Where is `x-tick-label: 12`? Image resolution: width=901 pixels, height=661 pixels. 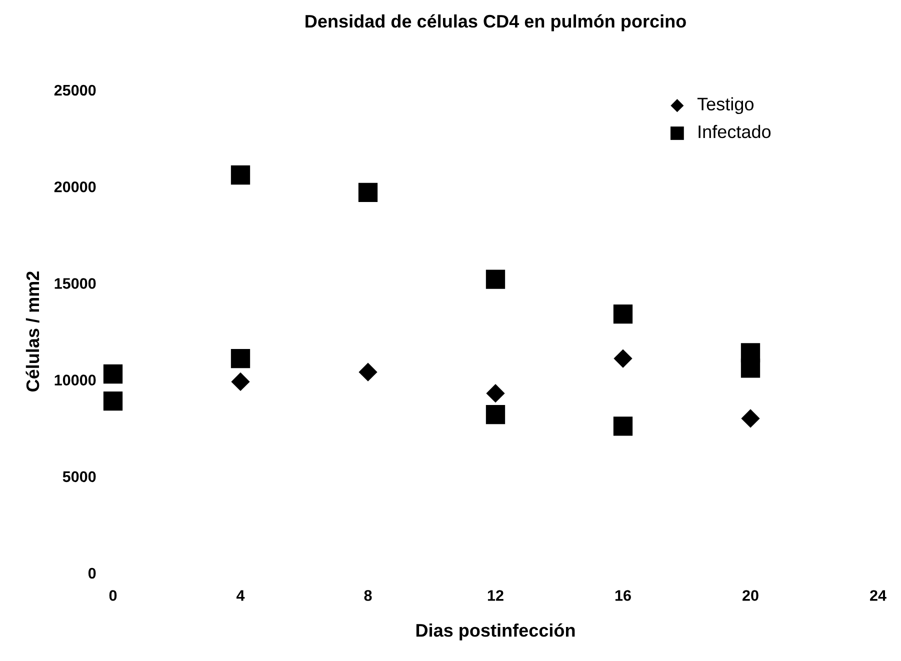 x-tick-label: 12 is located at coordinates (496, 595).